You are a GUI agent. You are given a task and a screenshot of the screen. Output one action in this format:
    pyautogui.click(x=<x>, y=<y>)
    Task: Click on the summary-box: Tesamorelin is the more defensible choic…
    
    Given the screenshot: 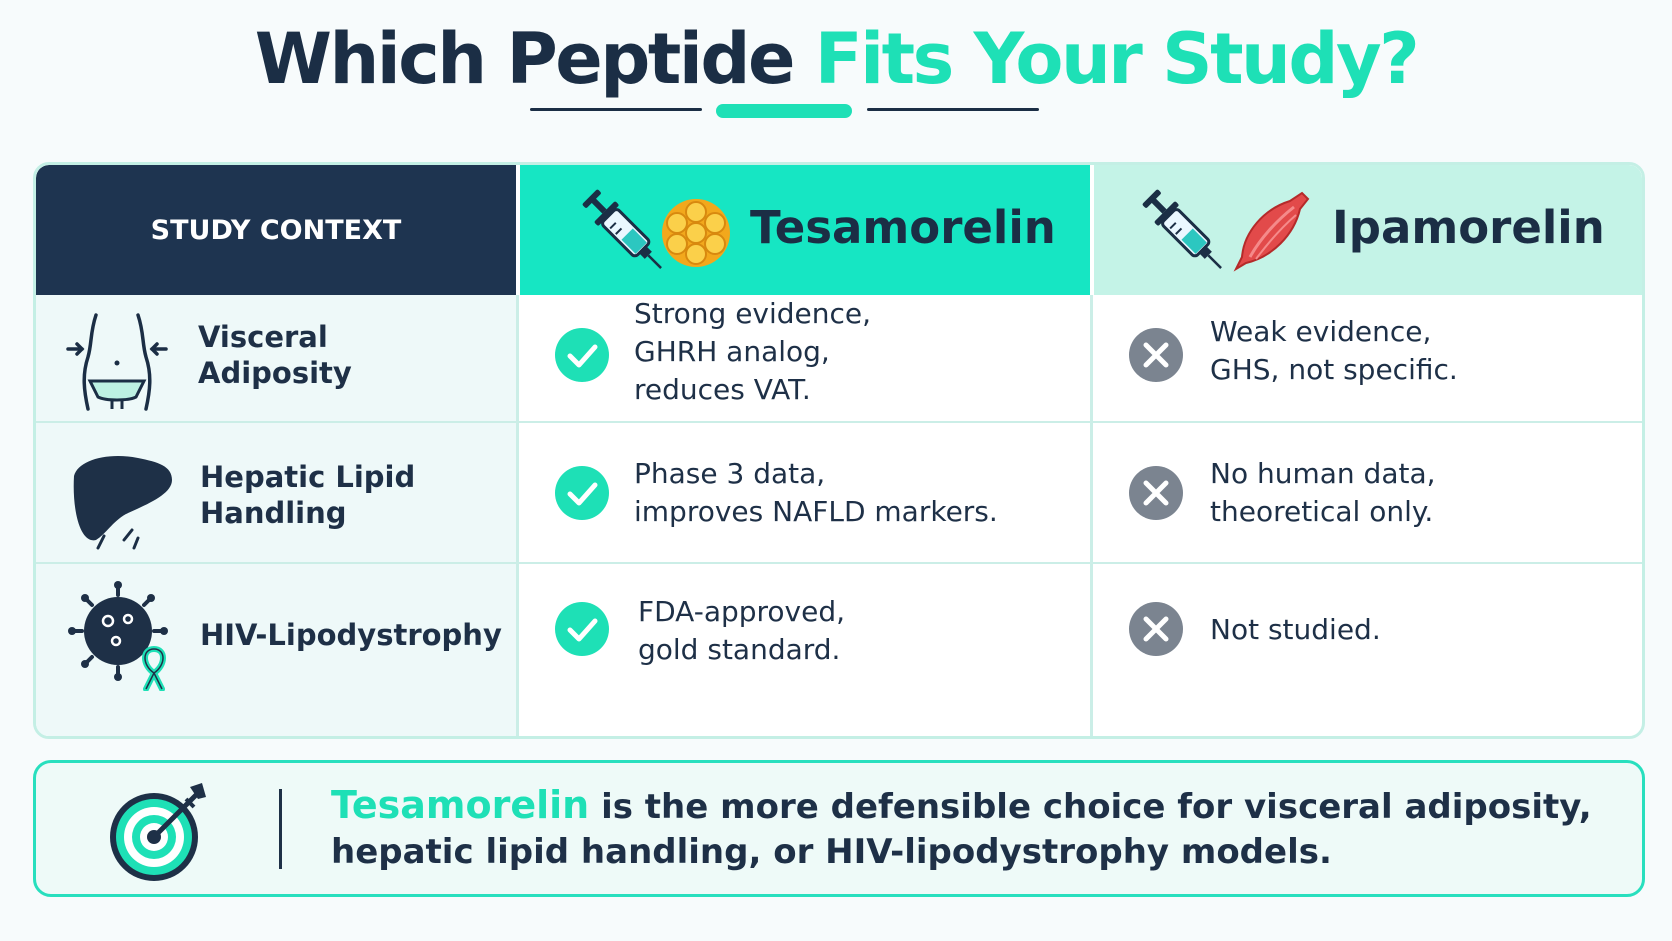 What is the action you would take?
    pyautogui.click(x=839, y=828)
    